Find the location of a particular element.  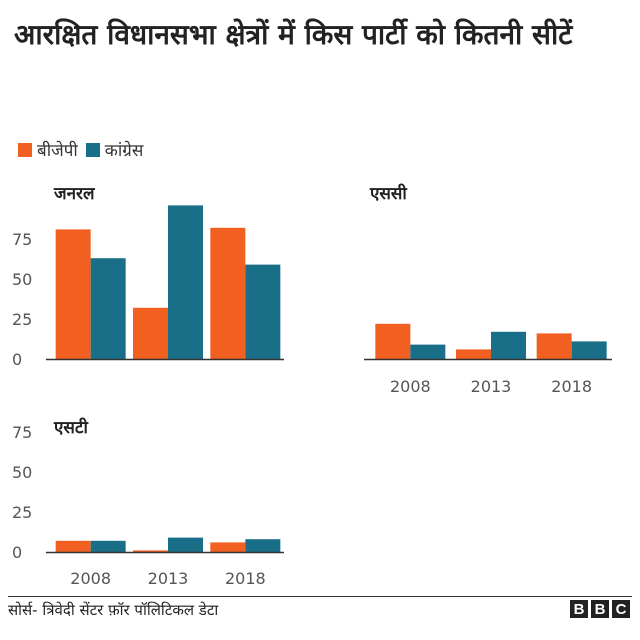

legend-item-bjp: बीजेपी is located at coordinates (48, 149).